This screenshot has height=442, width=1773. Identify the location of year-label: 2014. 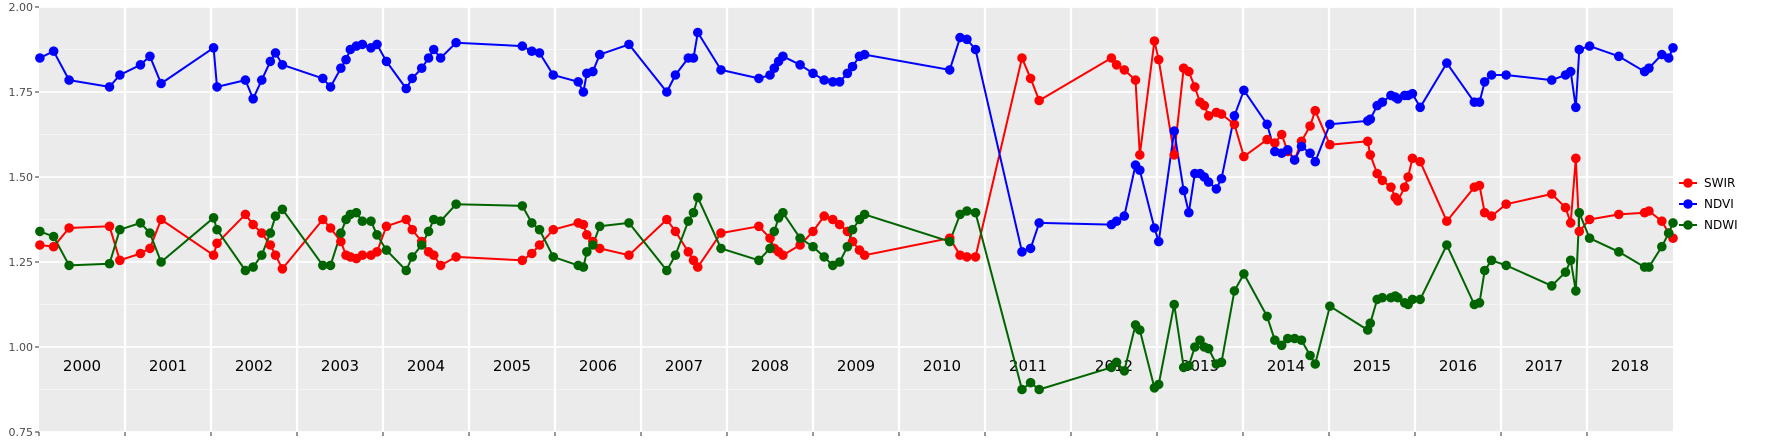
(1286, 366).